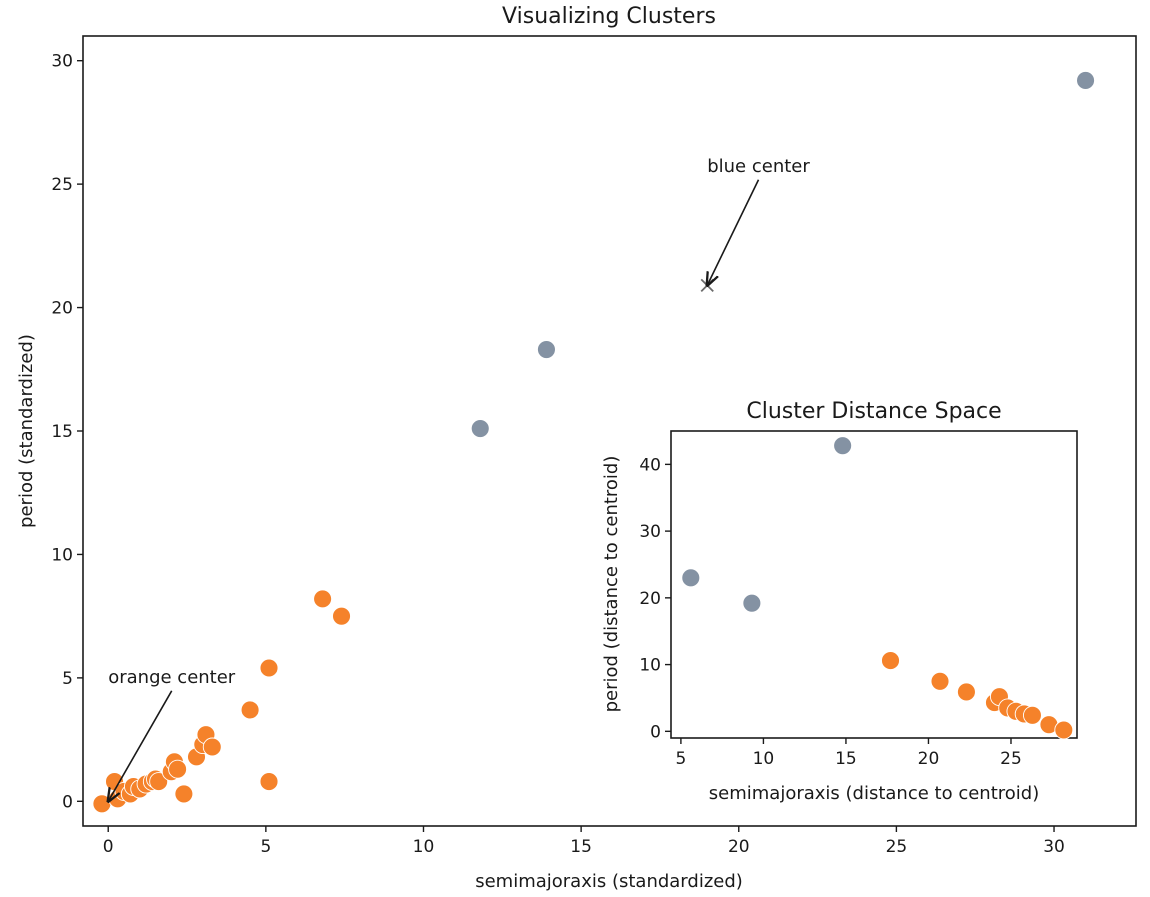 This screenshot has height=897, width=1150. I want to click on main-x-tick-label: 10, so click(424, 847).